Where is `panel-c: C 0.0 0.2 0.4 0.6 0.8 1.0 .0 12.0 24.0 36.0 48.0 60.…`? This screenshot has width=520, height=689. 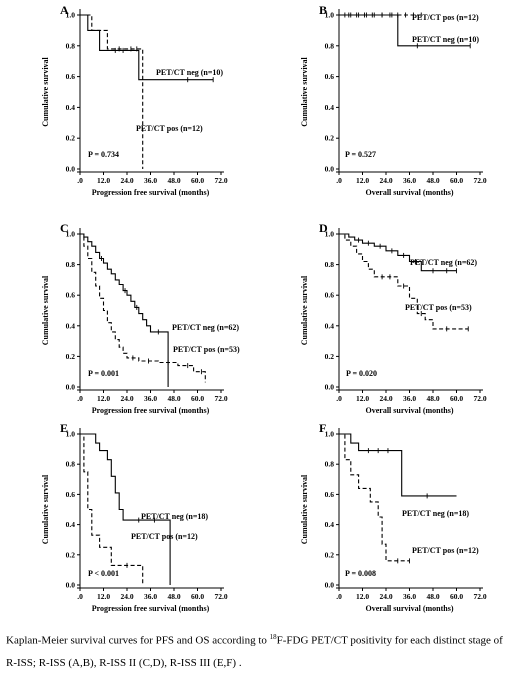 panel-c: C 0.0 0.2 0.4 0.6 0.8 1.0 .0 12.0 24.0 36.0 48.0 60.… is located at coordinates (140, 318).